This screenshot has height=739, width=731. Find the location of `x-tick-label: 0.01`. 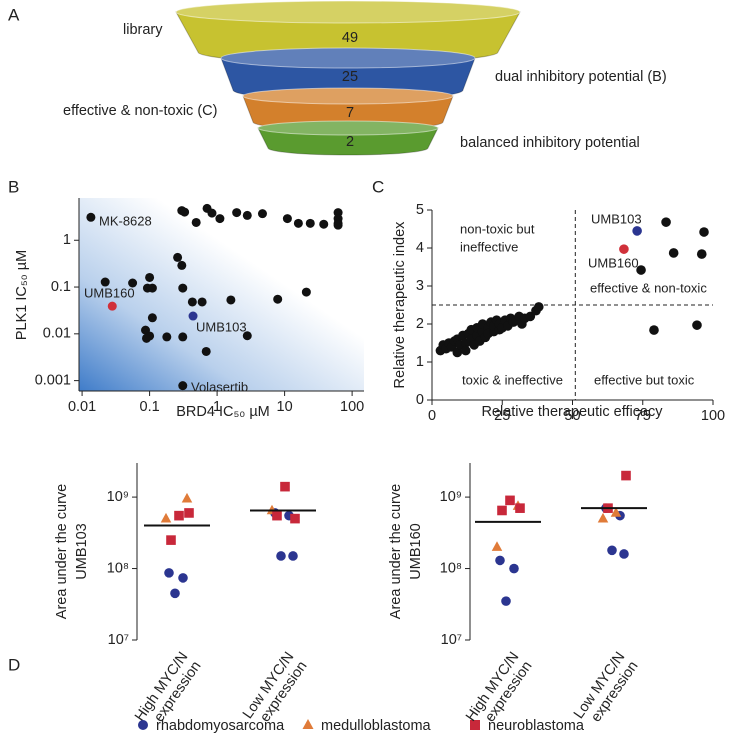

x-tick-label: 0.01 is located at coordinates (82, 407).